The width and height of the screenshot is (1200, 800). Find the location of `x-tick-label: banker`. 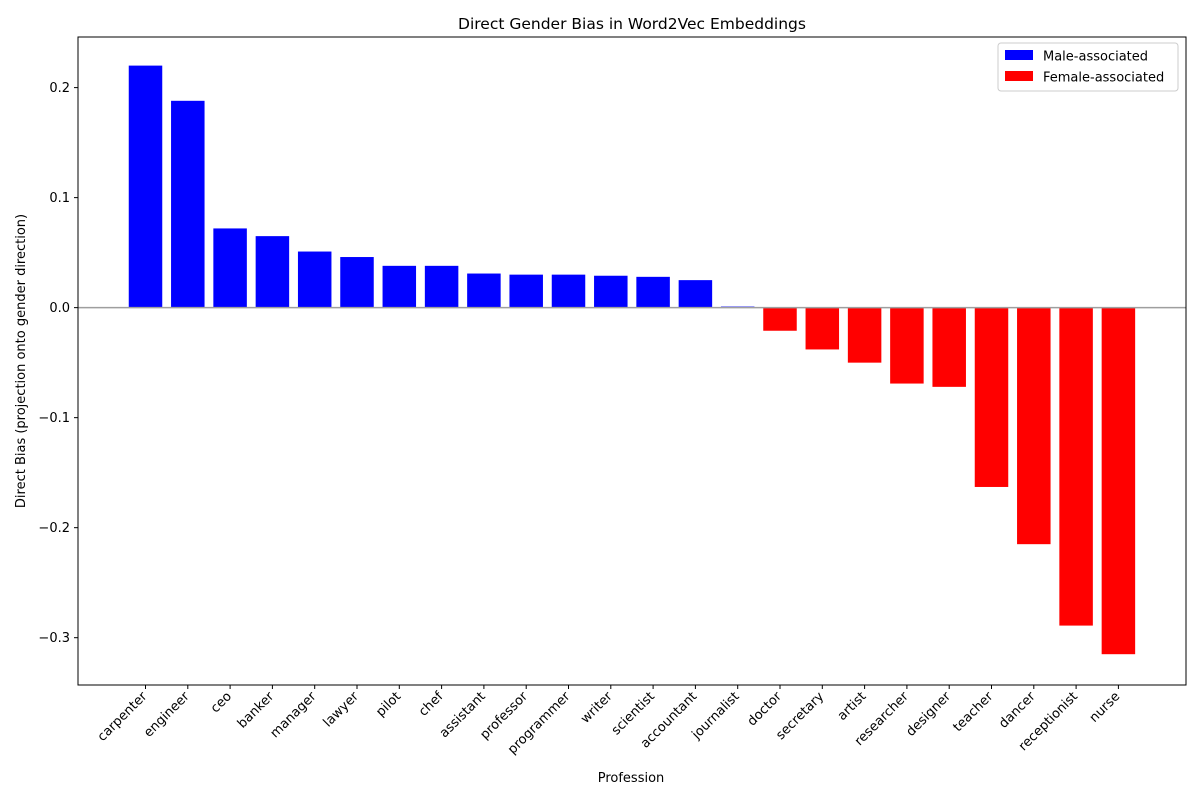

x-tick-label: banker is located at coordinates (256, 710).